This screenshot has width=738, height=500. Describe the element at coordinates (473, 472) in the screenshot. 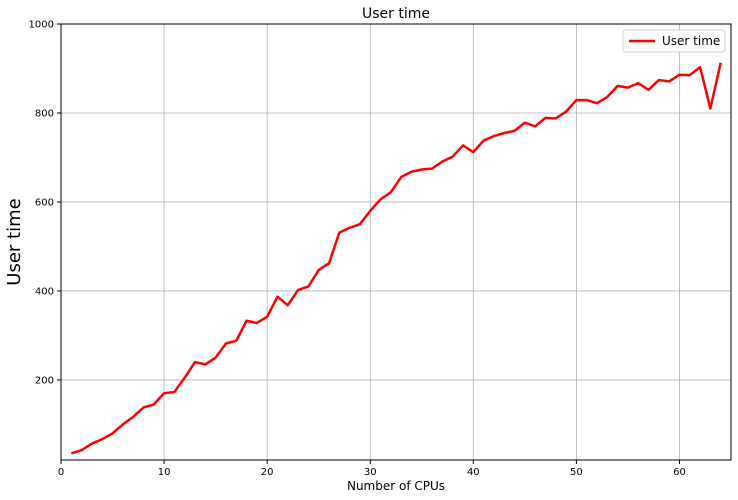

I see `x-tick-label: 40` at that location.